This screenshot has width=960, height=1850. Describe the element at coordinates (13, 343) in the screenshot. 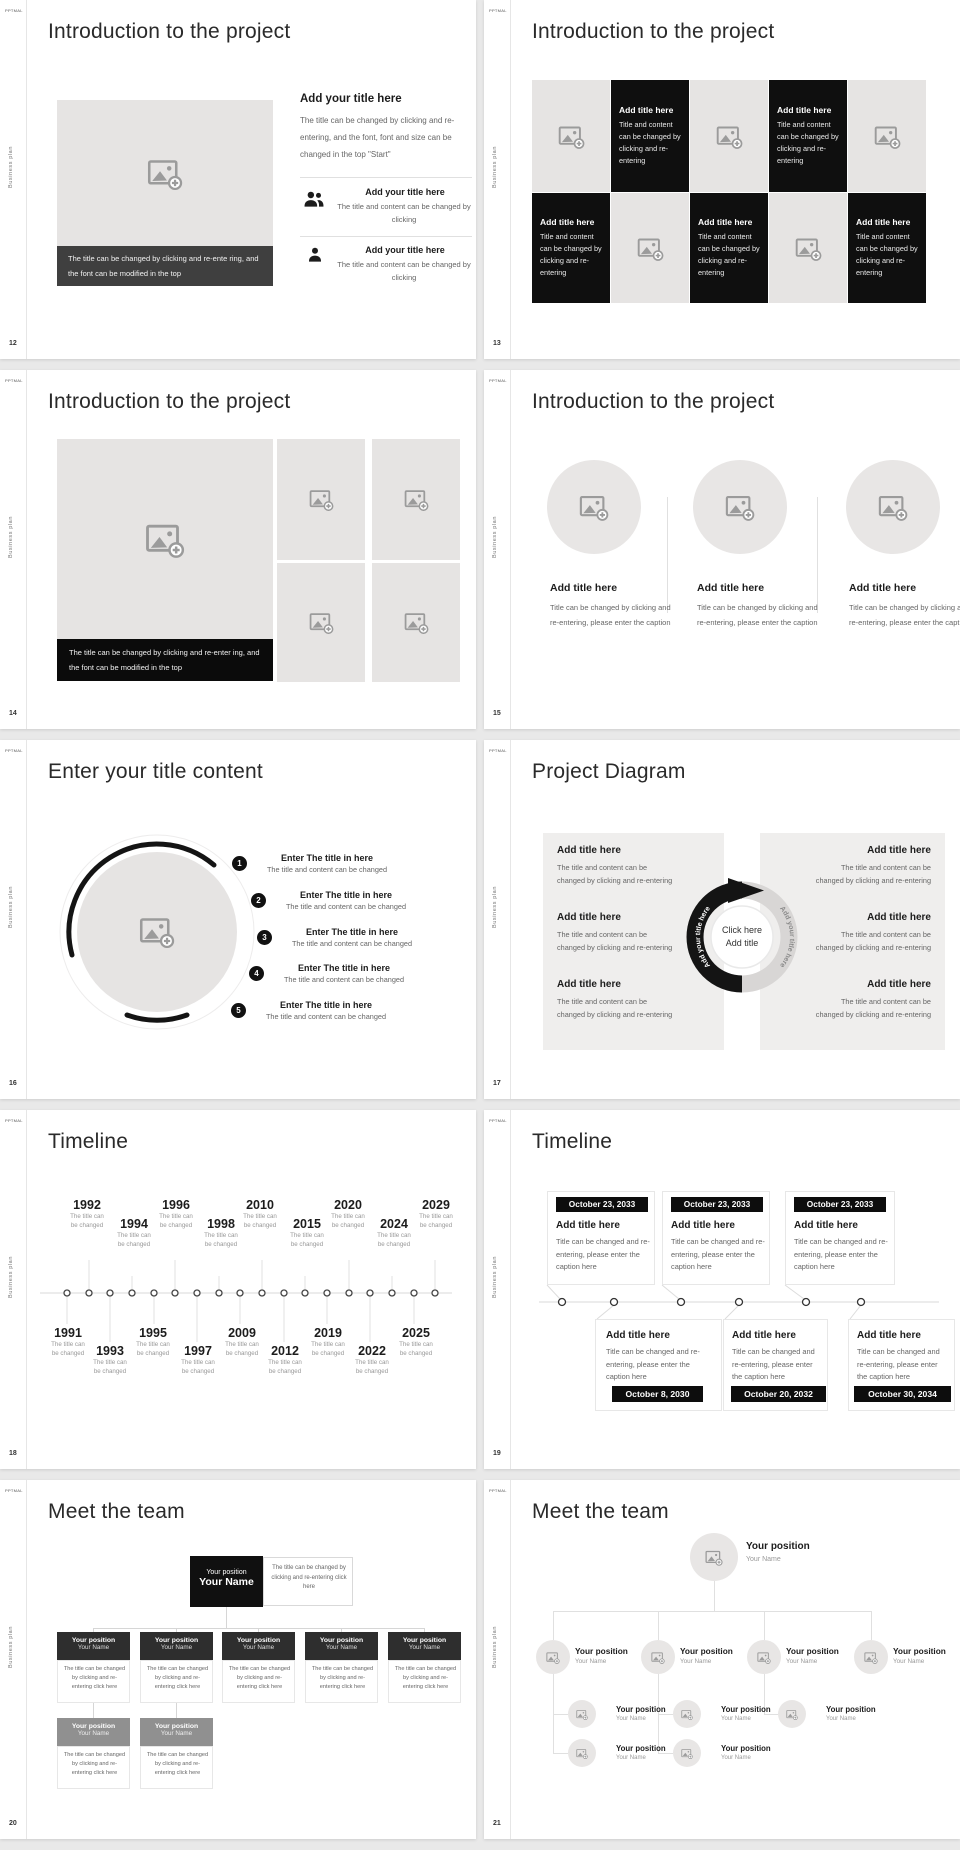

I see `page-number: 12` at that location.